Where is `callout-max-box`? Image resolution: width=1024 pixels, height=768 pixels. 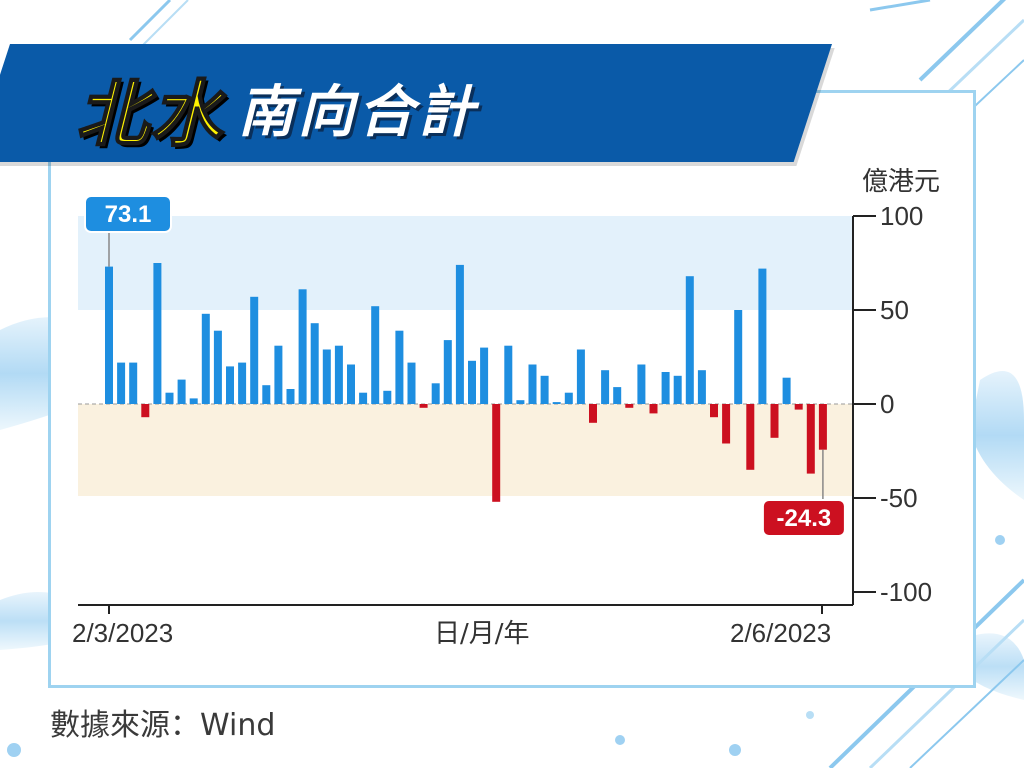 callout-max-box is located at coordinates (128, 214).